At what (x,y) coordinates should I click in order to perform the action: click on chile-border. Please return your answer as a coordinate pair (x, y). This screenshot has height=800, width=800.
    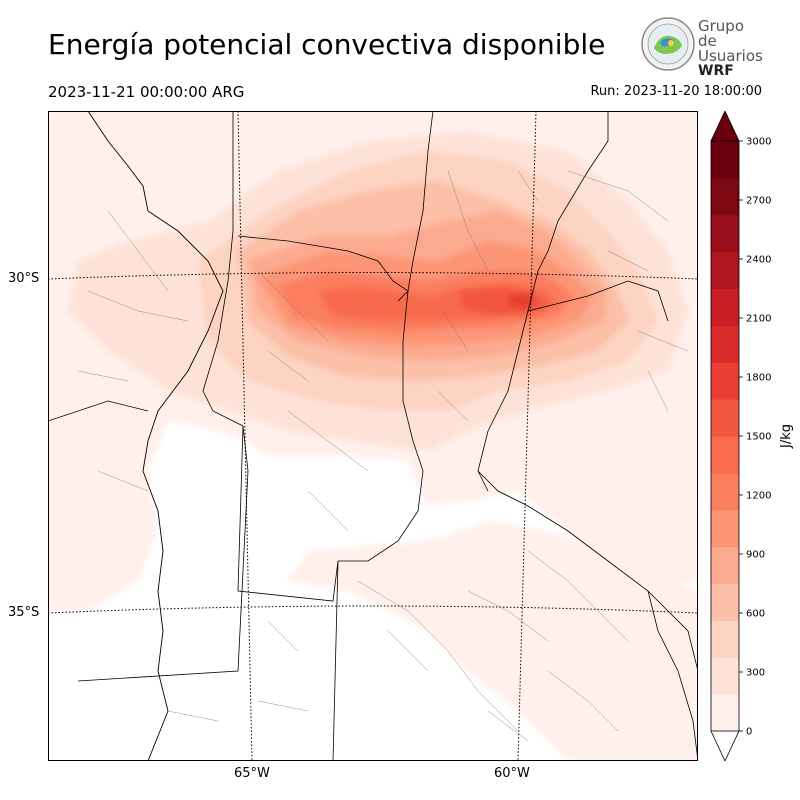
    Looking at the image, I should click on (155, 436).